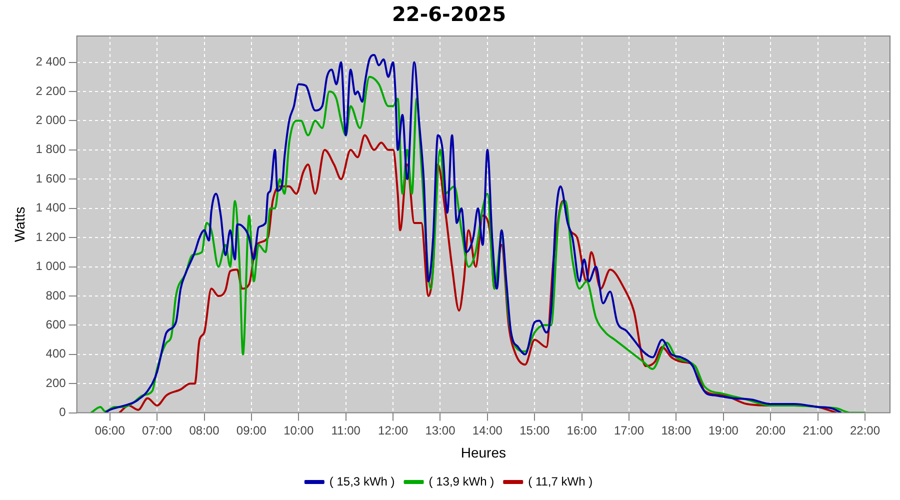  What do you see at coordinates (51, 149) in the screenshot?
I see `y-tick-label: 1 800` at bounding box center [51, 149].